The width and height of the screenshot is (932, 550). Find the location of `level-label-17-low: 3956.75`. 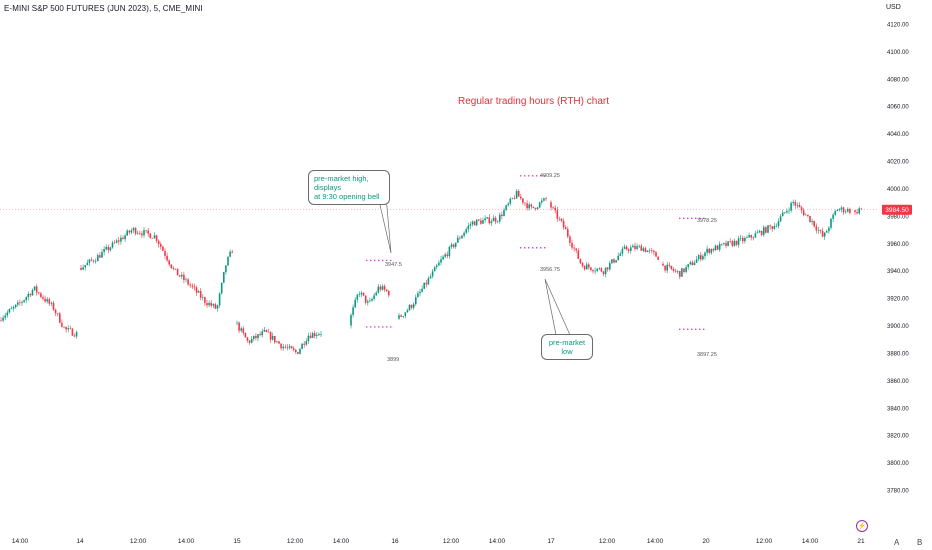

level-label-17-low: 3956.75 is located at coordinates (550, 270).